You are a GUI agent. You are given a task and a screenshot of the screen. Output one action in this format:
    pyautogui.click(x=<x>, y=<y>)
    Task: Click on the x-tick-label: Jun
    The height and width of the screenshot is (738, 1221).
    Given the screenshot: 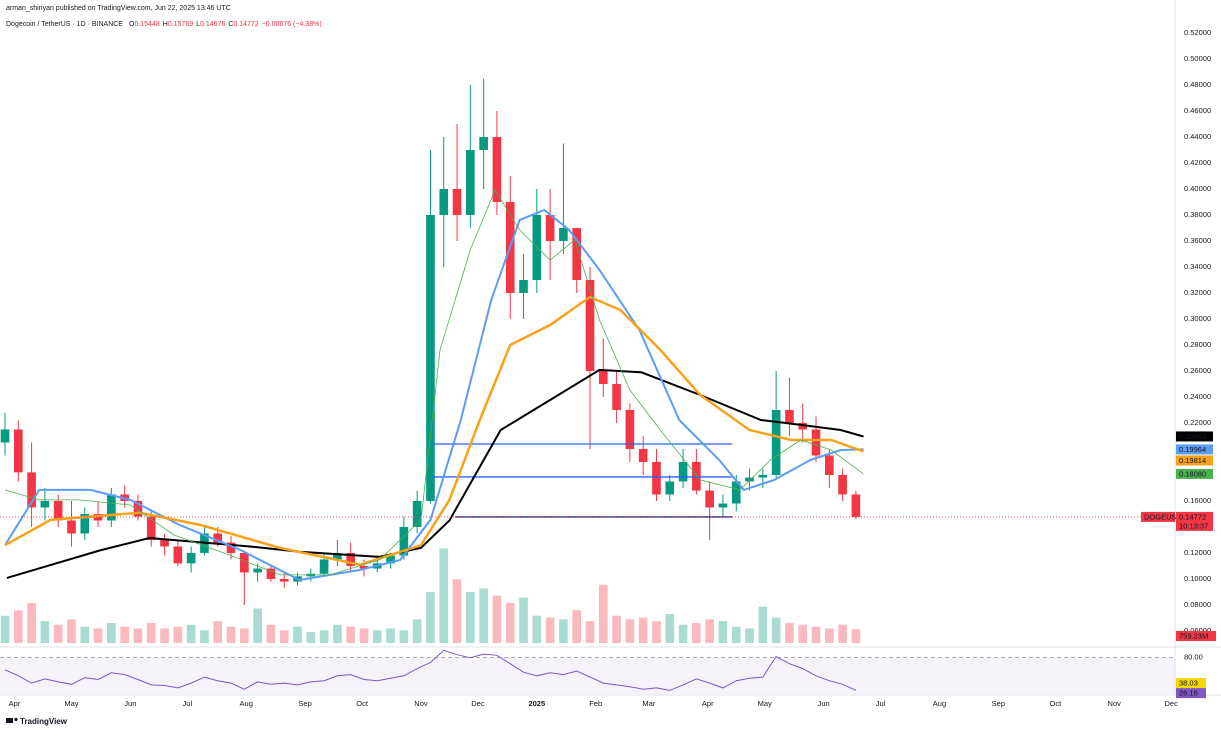 What is the action you would take?
    pyautogui.click(x=824, y=703)
    